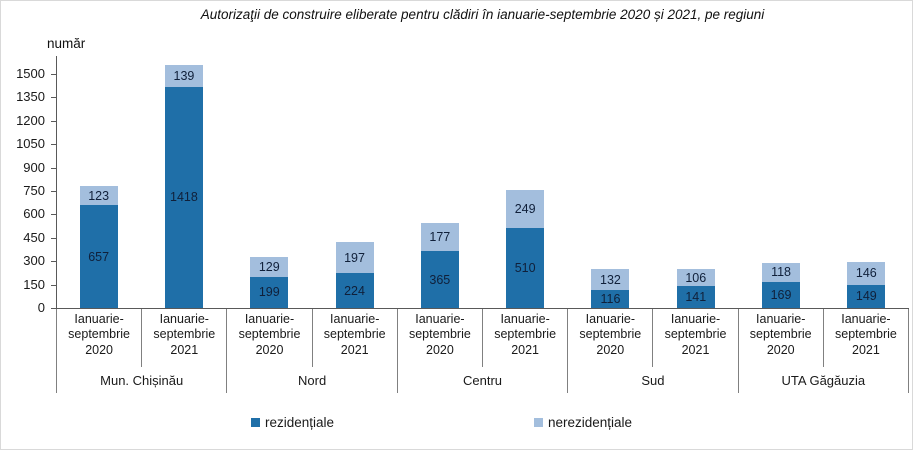  I want to click on y-tick-label: 1200, so click(30, 120).